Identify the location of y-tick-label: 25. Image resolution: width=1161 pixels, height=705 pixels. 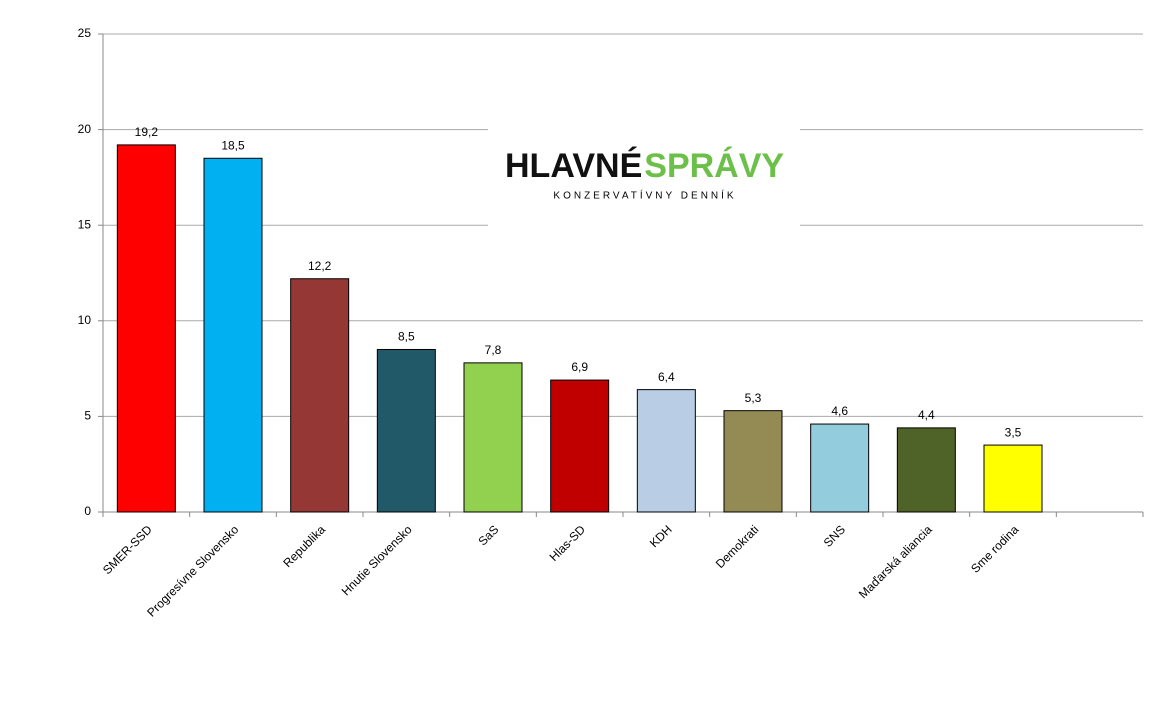
(85, 33).